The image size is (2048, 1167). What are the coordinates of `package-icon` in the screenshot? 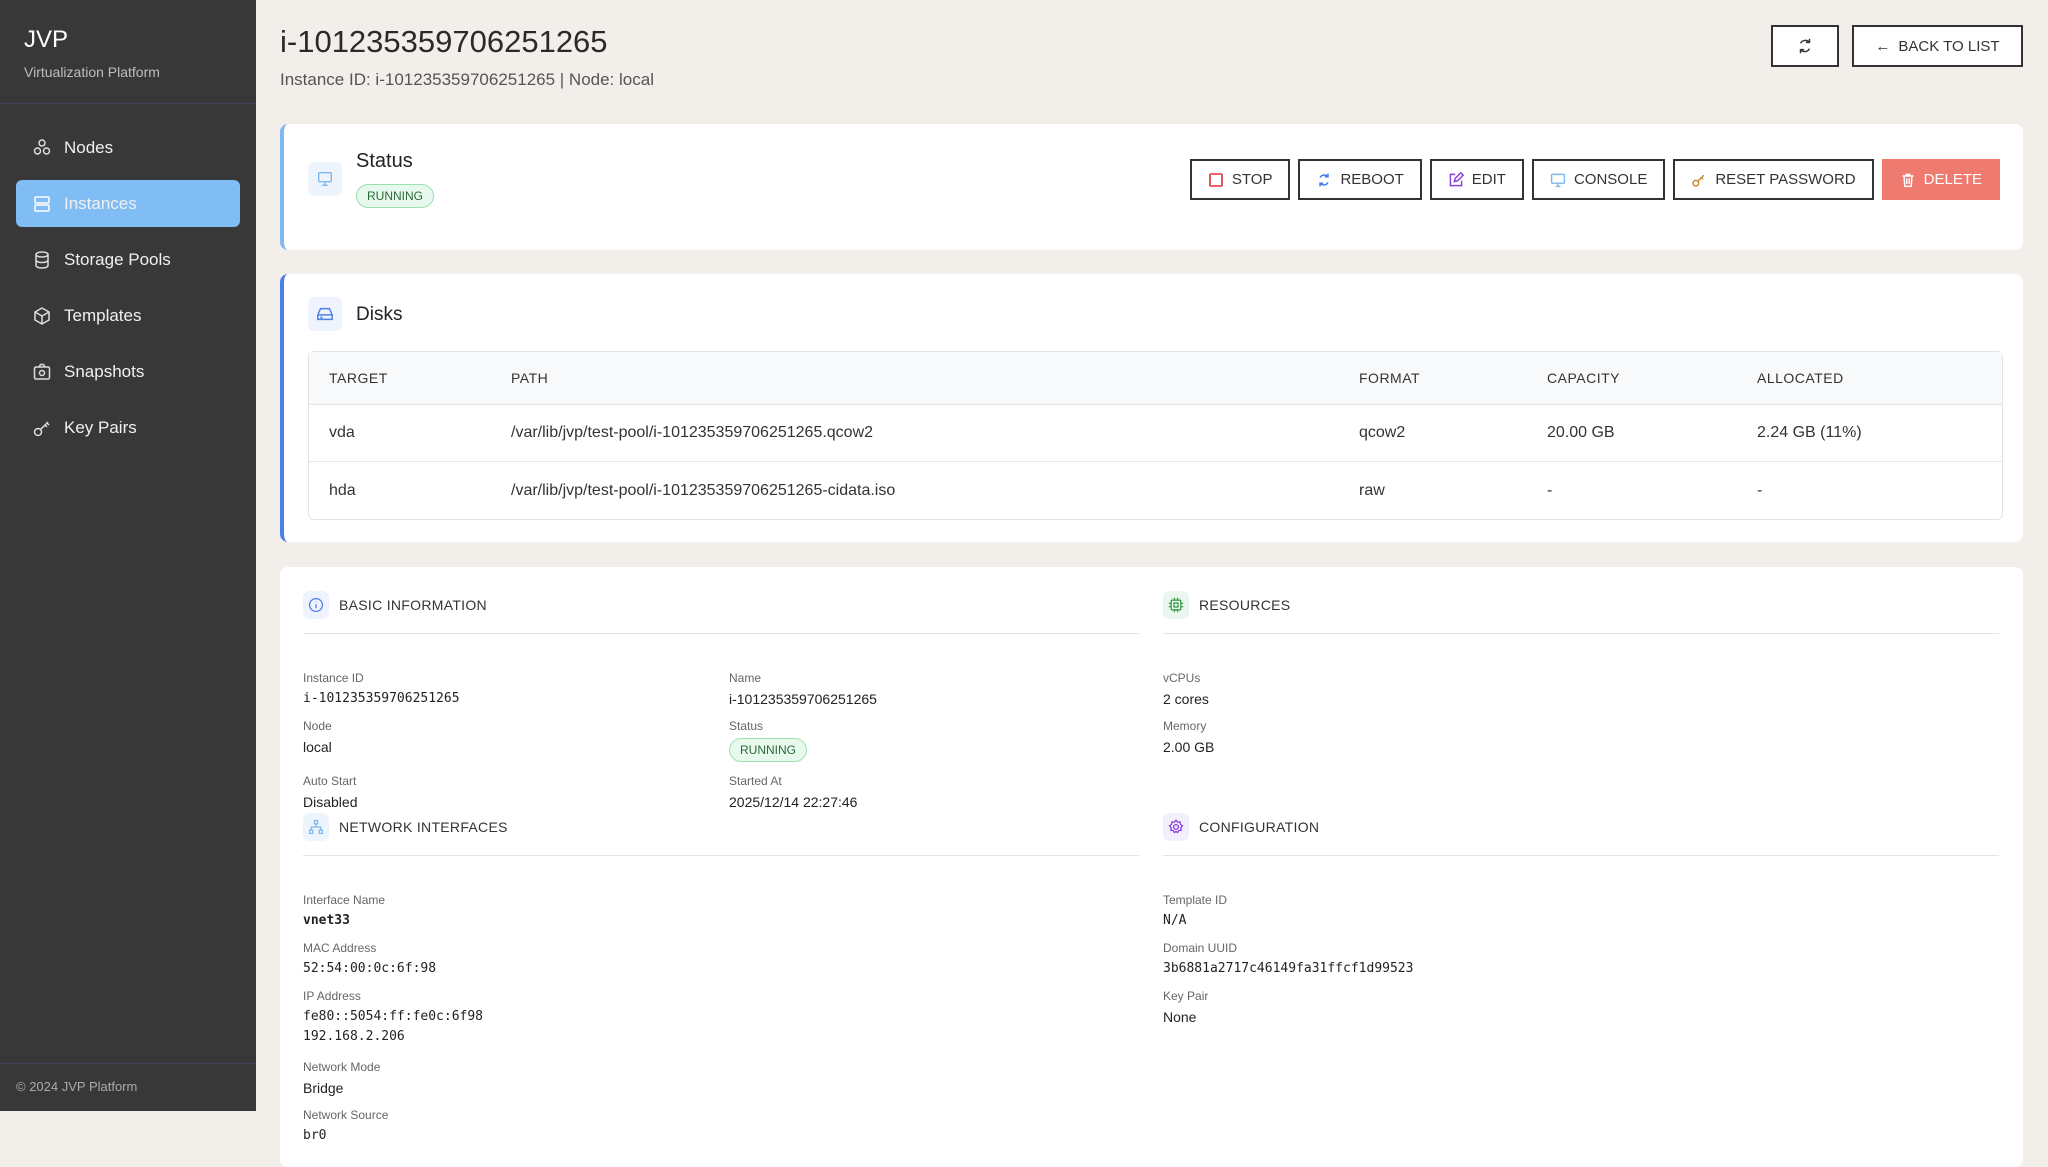 It's located at (42, 315).